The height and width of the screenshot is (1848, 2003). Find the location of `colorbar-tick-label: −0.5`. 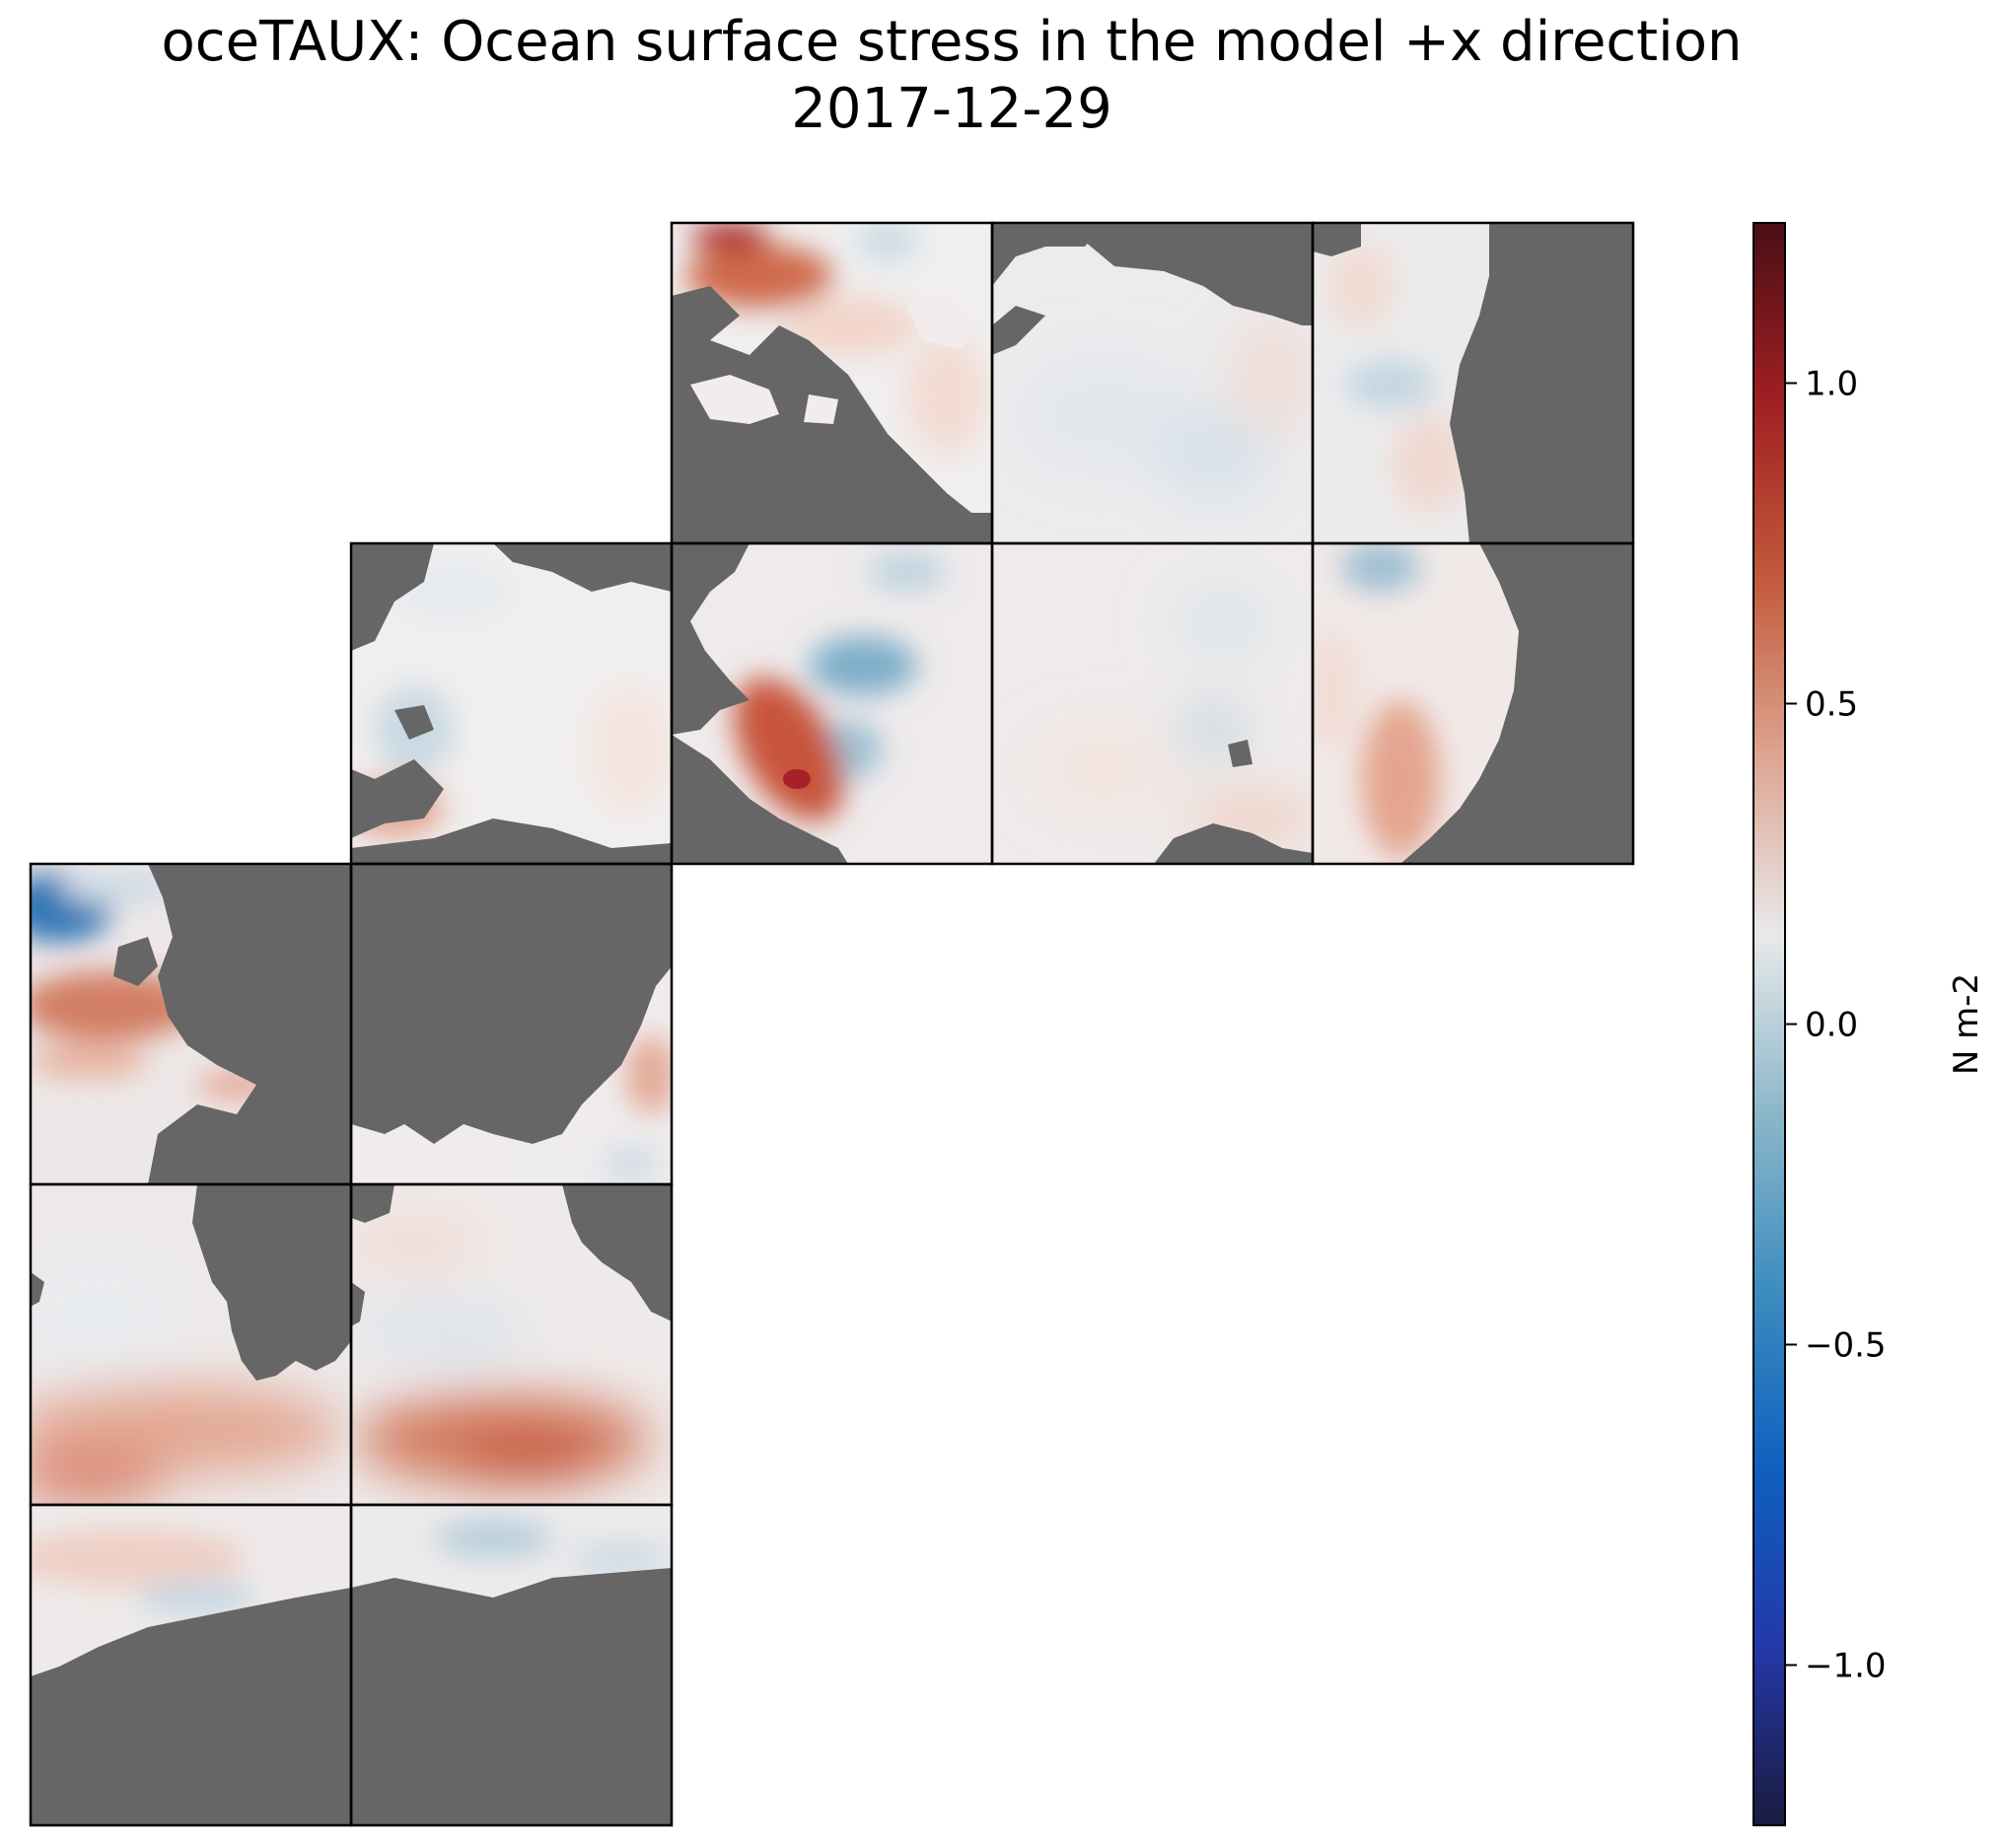

colorbar-tick-label: −0.5 is located at coordinates (1846, 1346).